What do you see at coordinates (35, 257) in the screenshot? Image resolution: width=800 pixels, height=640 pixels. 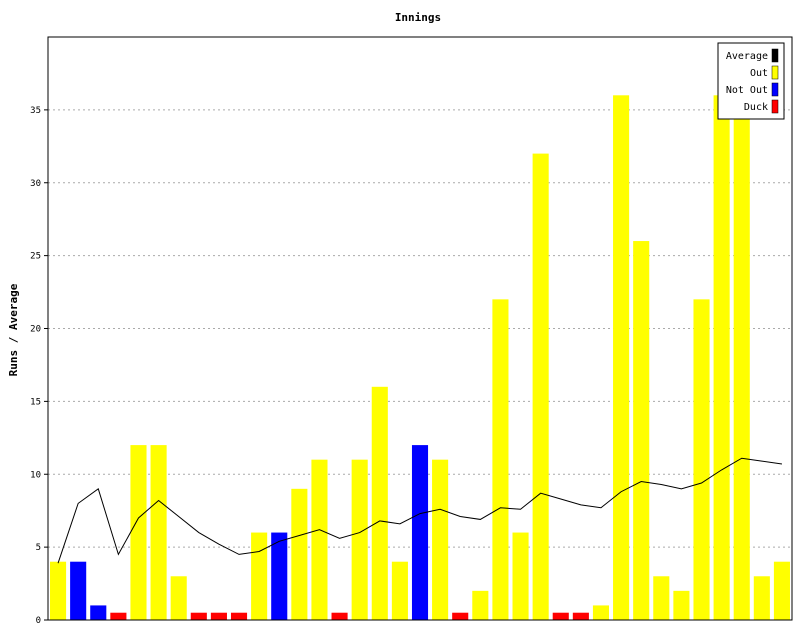 I see `y-tick-label: 25` at bounding box center [35, 257].